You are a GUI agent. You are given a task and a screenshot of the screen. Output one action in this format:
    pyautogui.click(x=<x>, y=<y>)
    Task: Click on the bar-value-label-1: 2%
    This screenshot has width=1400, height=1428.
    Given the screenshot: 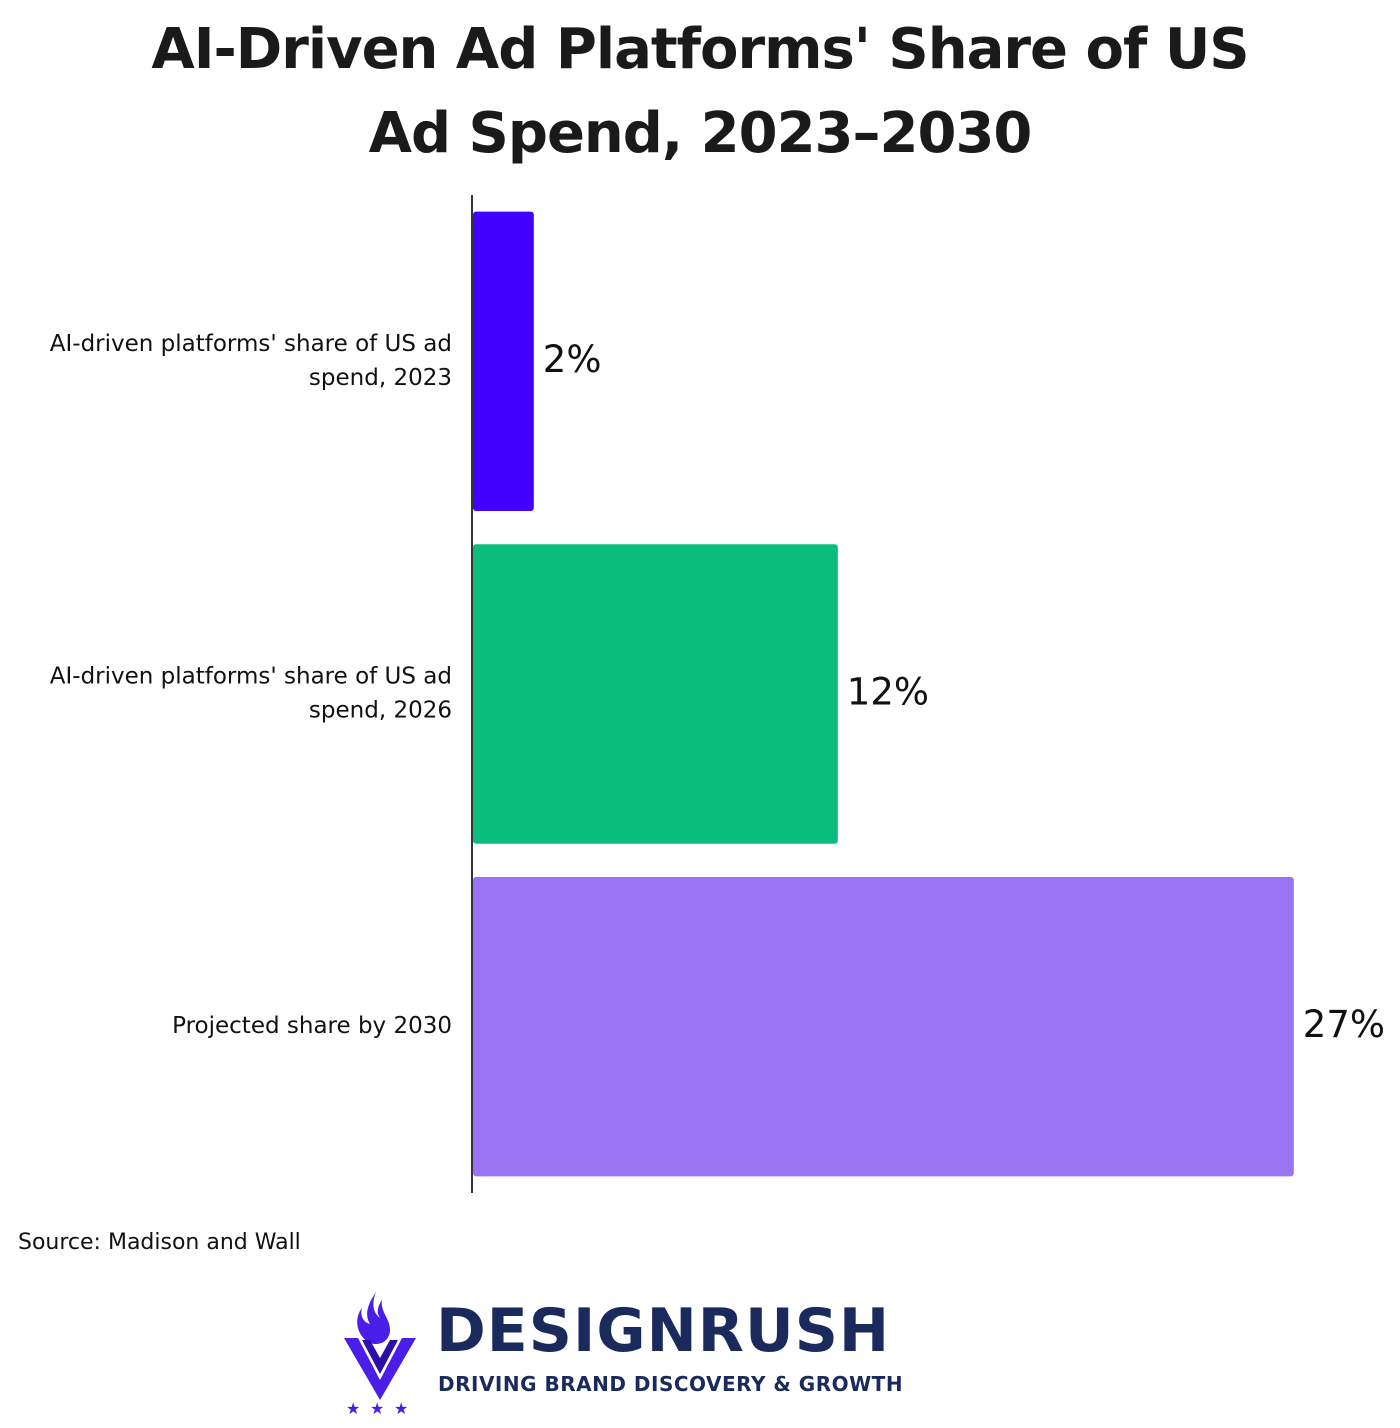 What is the action you would take?
    pyautogui.click(x=572, y=359)
    